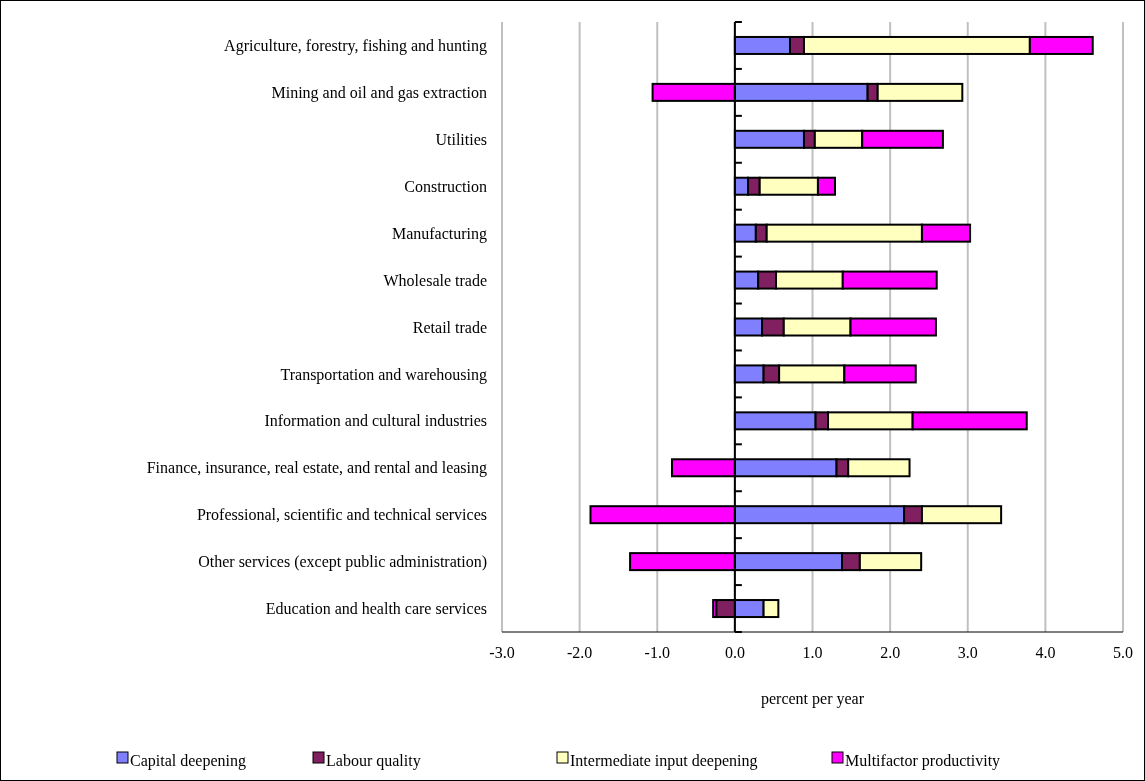 This screenshot has width=1145, height=781. Describe the element at coordinates (812, 699) in the screenshot. I see `x-axis-title: percent per year` at that location.